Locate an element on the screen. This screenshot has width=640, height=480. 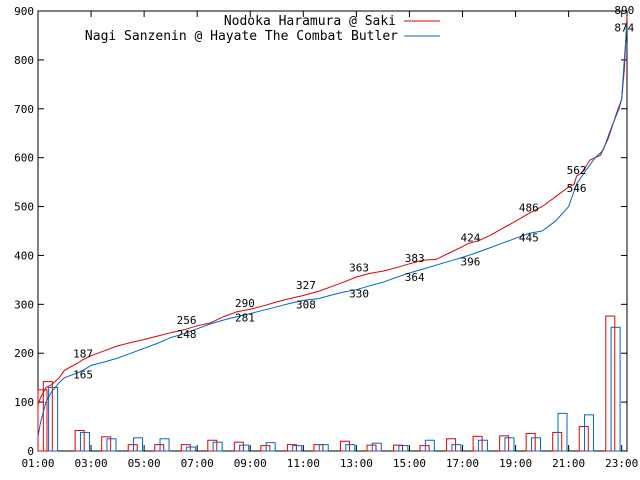
data-label: 445 is located at coordinates (529, 237).